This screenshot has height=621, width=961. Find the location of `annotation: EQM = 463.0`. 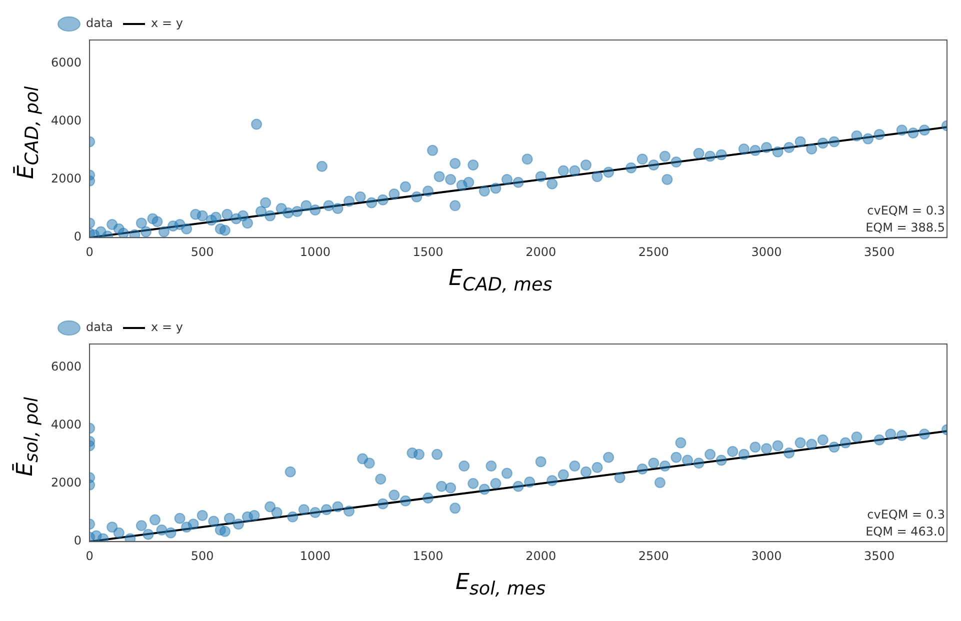

annotation: EQM = 463.0 is located at coordinates (905, 531).